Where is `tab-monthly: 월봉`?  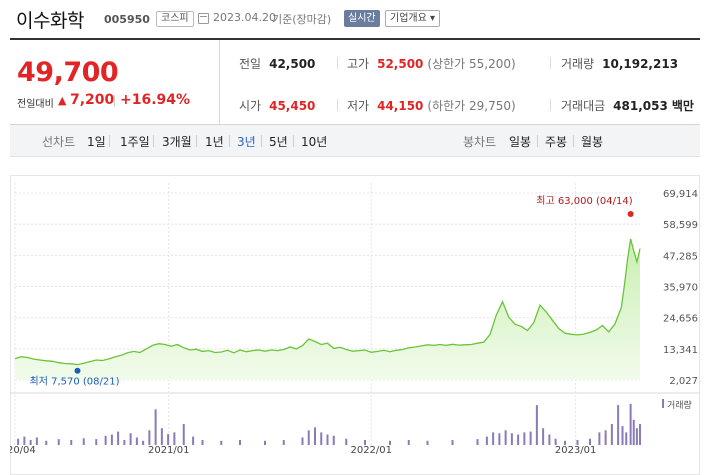
tab-monthly: 월봉 is located at coordinates (592, 142).